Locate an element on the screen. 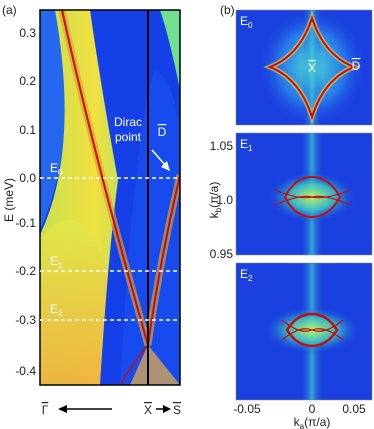 The width and height of the screenshot is (374, 429). x-axis-label: ka(π/a) is located at coordinates (312, 422).